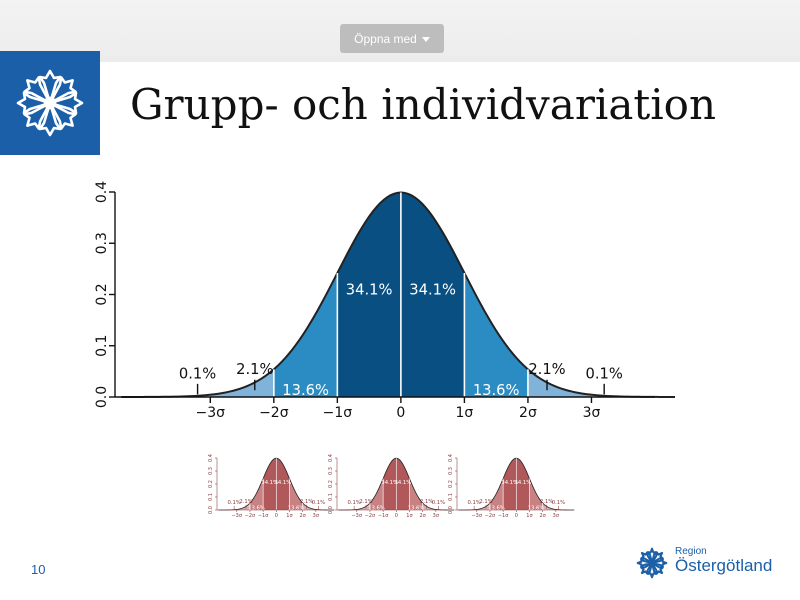 The height and width of the screenshot is (600, 800). Describe the element at coordinates (385, 38) in the screenshot. I see `open-with-label: Öppna med` at that location.